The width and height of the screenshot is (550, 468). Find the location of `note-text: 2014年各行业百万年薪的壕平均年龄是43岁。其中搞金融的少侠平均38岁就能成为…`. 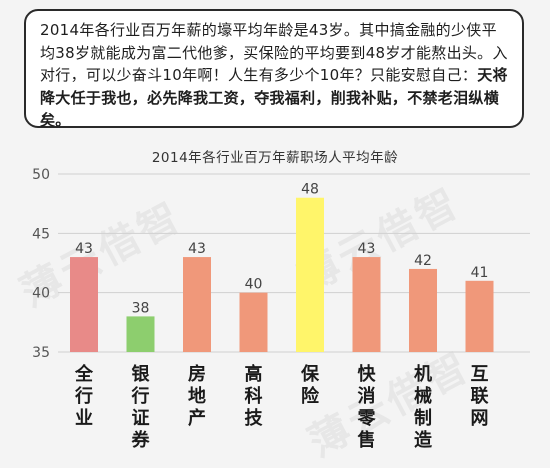

note-text: 2014年各行业百万年薪的壕平均年龄是43岁。其中搞金融的少侠平均38岁就能成为… is located at coordinates (274, 52).